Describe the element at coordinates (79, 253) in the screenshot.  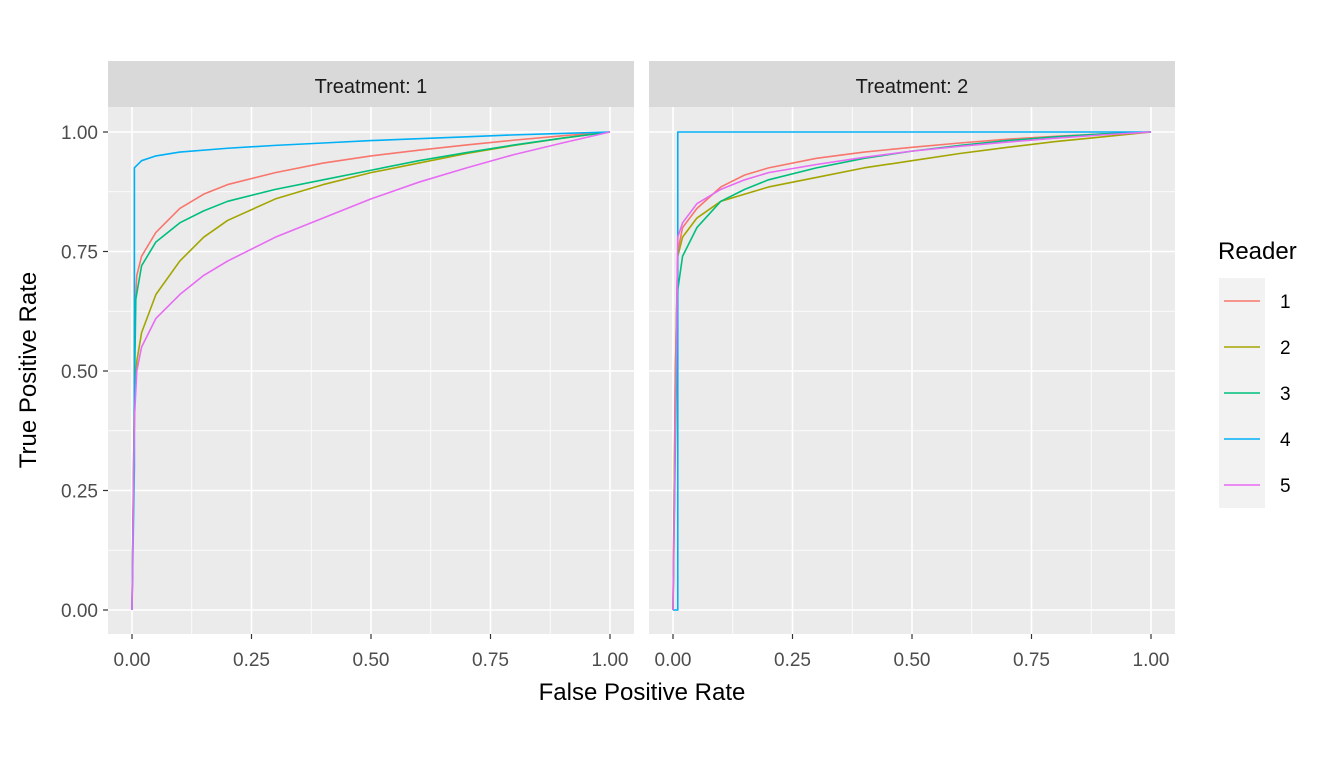
I see `y-tick-label: 0.75` at that location.